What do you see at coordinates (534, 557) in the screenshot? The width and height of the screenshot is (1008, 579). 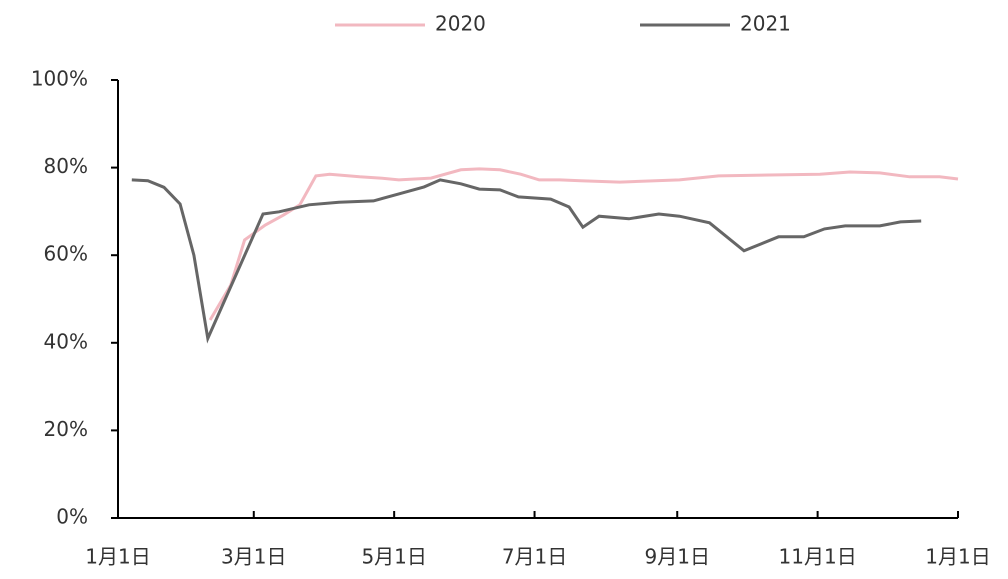 I see `x-tick-label: 7月1日` at bounding box center [534, 557].